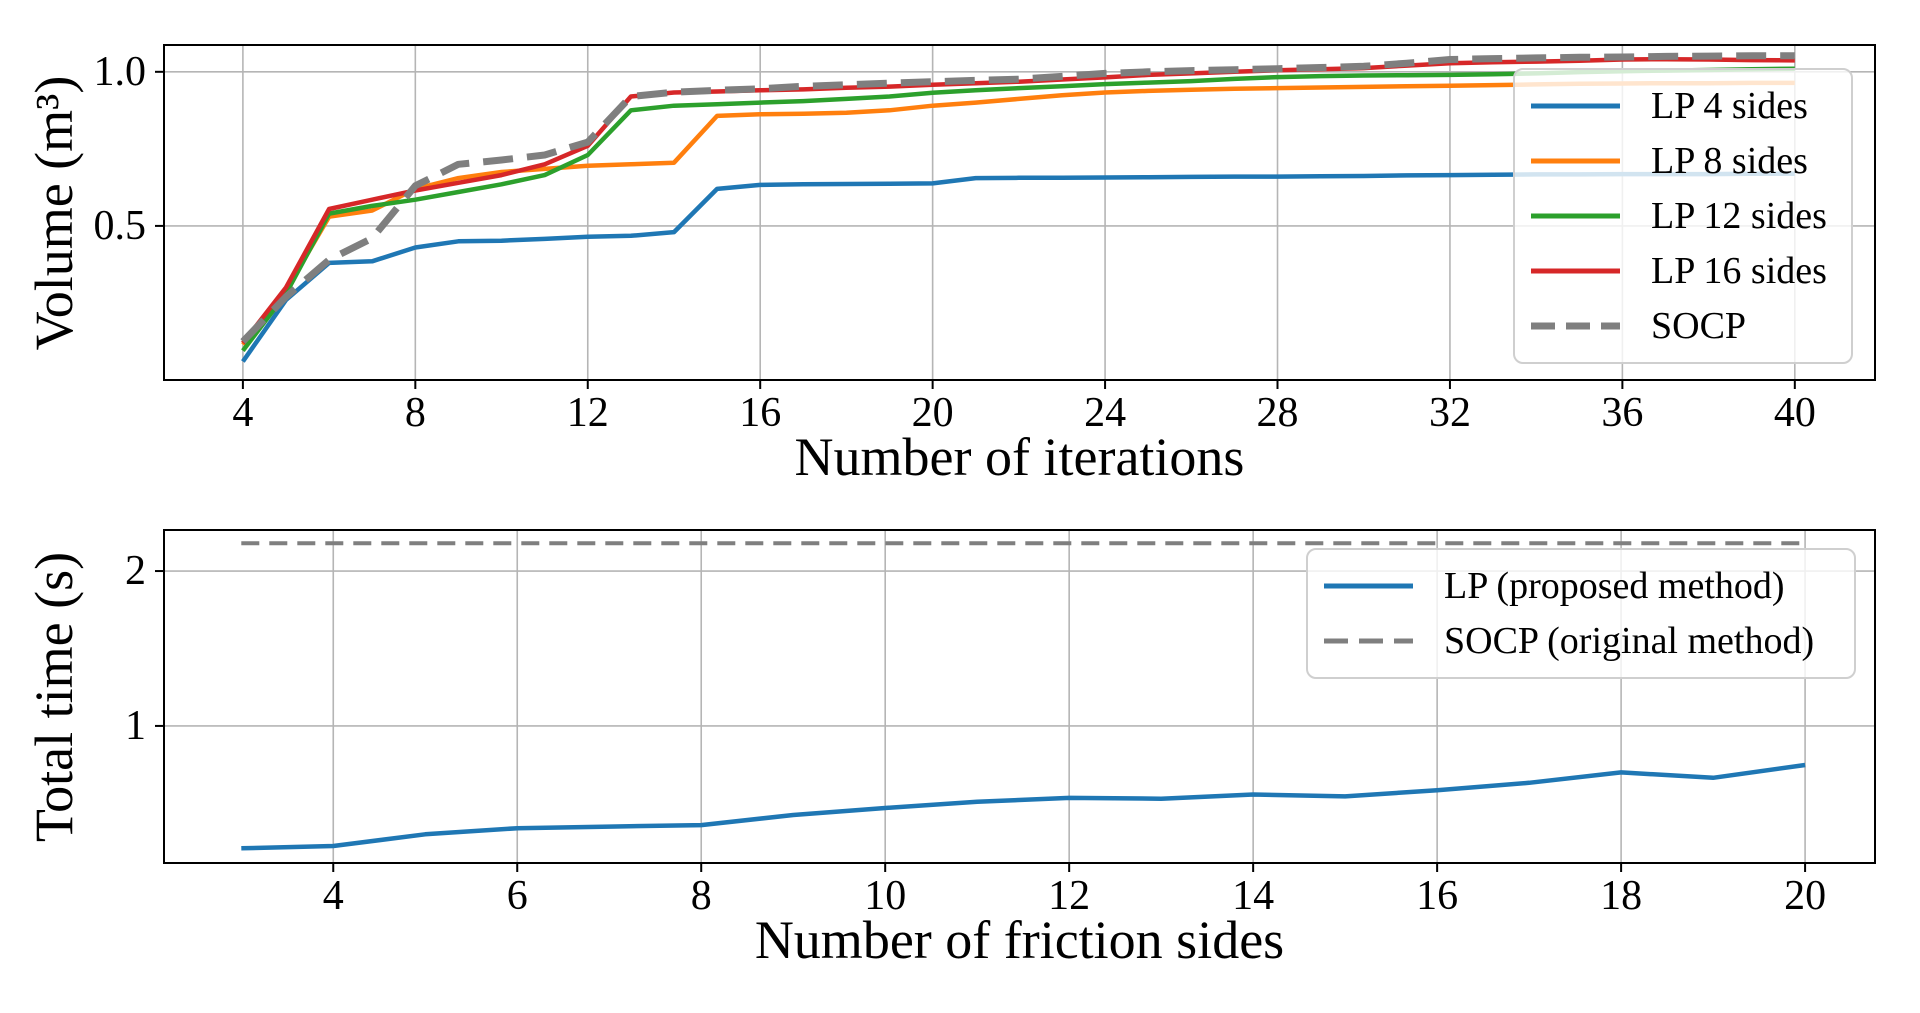 The width and height of the screenshot is (1920, 1013). I want to click on legend-label: LP 16 sides, so click(1739, 271).